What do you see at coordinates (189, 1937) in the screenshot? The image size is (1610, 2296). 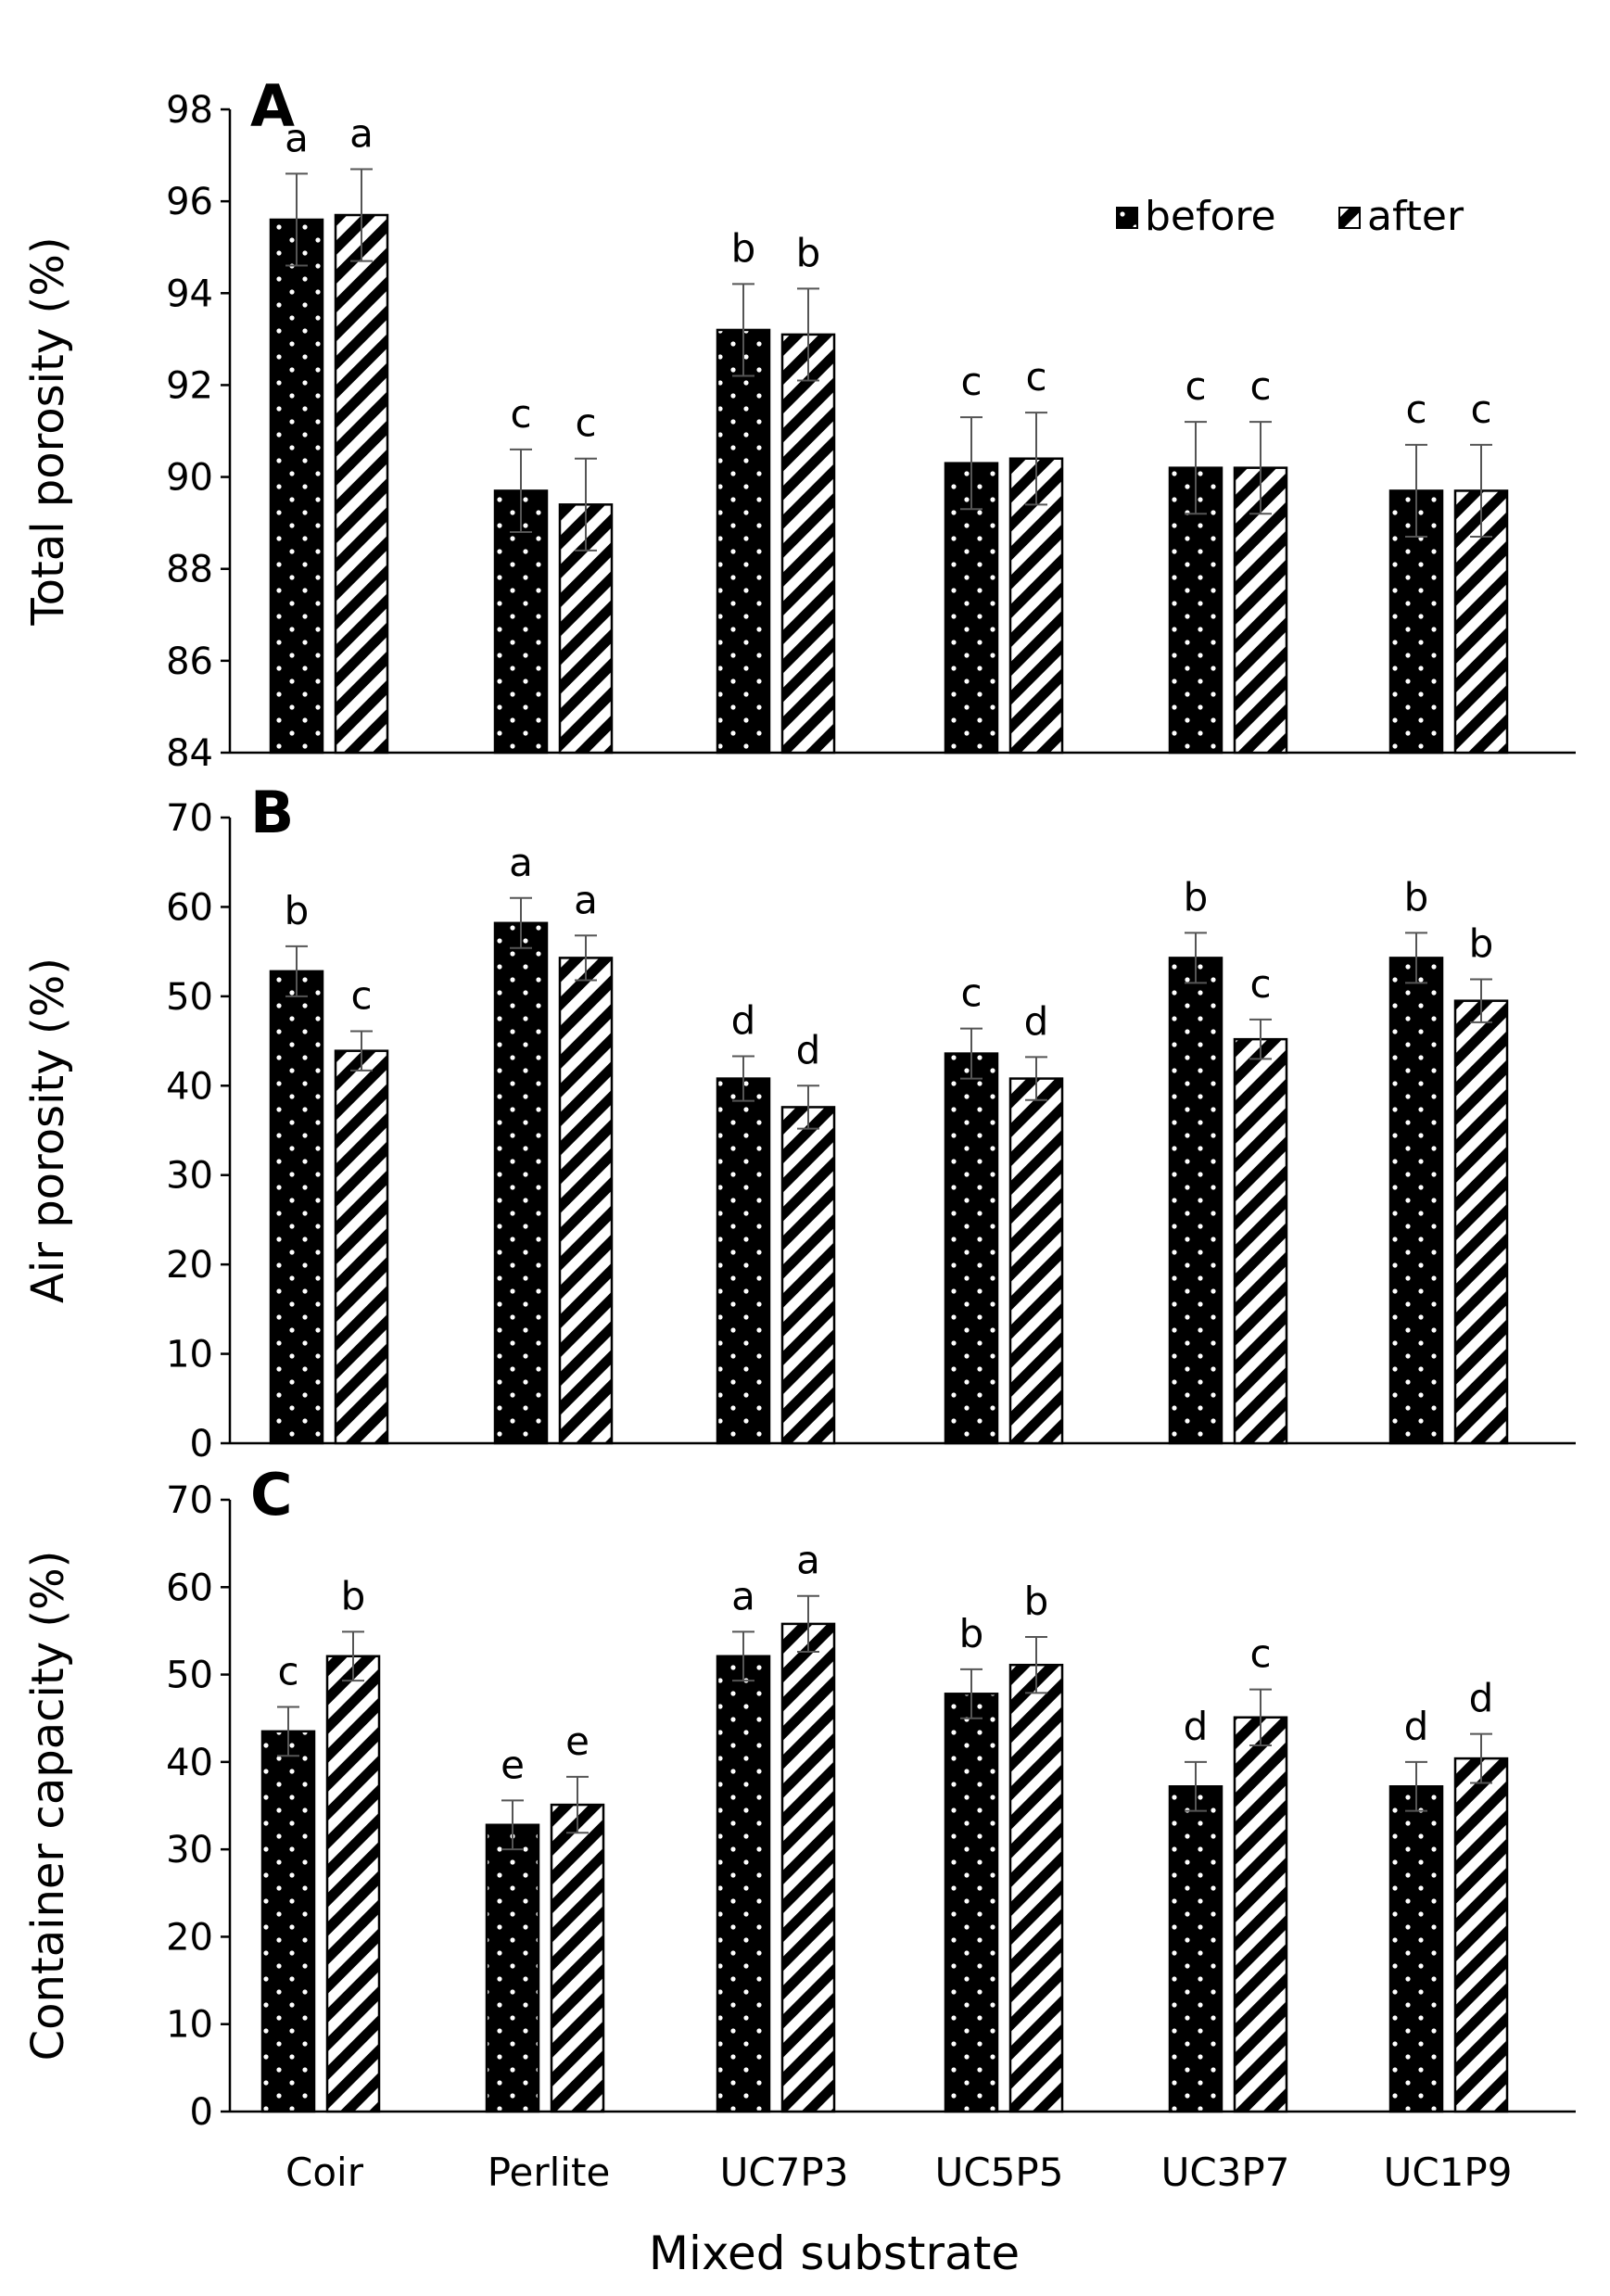 I see `y-tick-label: 20` at bounding box center [189, 1937].